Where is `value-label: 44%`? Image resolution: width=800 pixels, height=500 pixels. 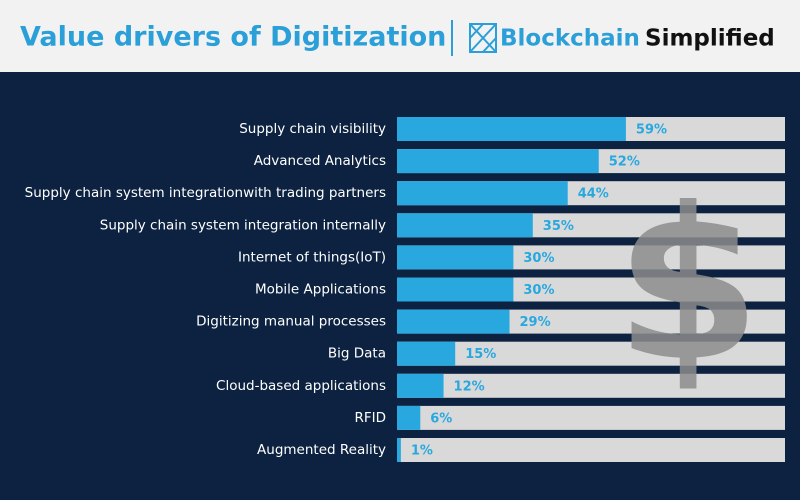 value-label: 44% is located at coordinates (593, 194).